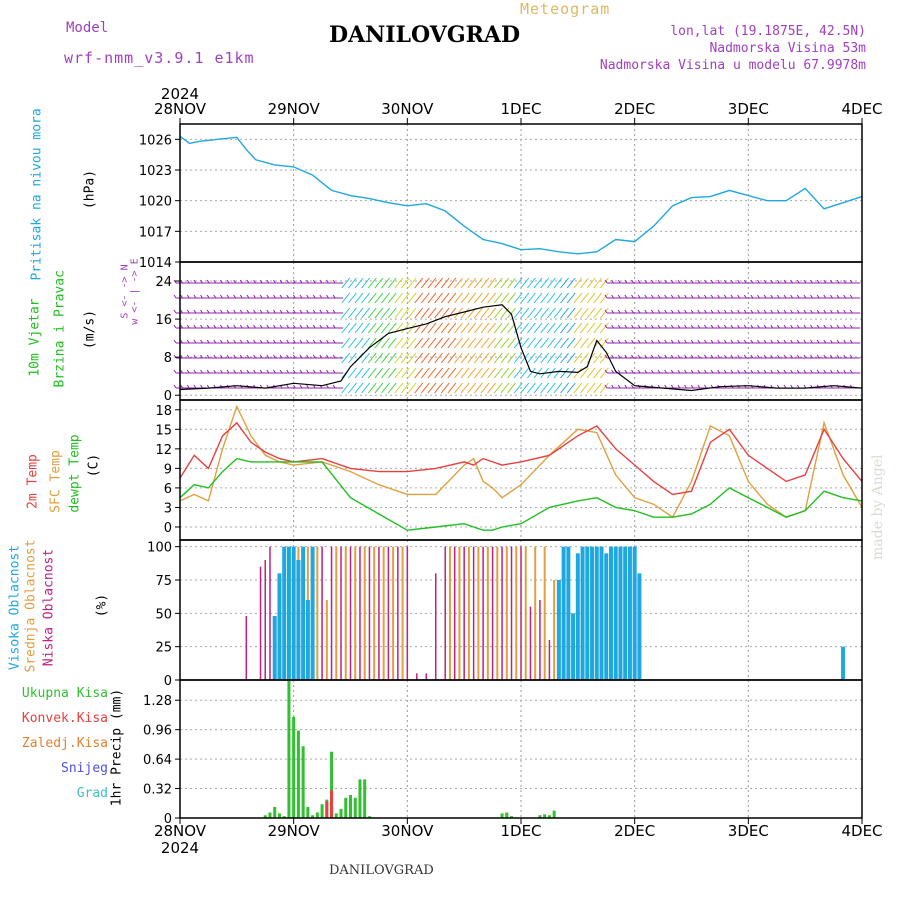 The width and height of the screenshot is (900, 900). What do you see at coordinates (180, 94) in the screenshot?
I see `x-year-label-top: 2024` at bounding box center [180, 94].